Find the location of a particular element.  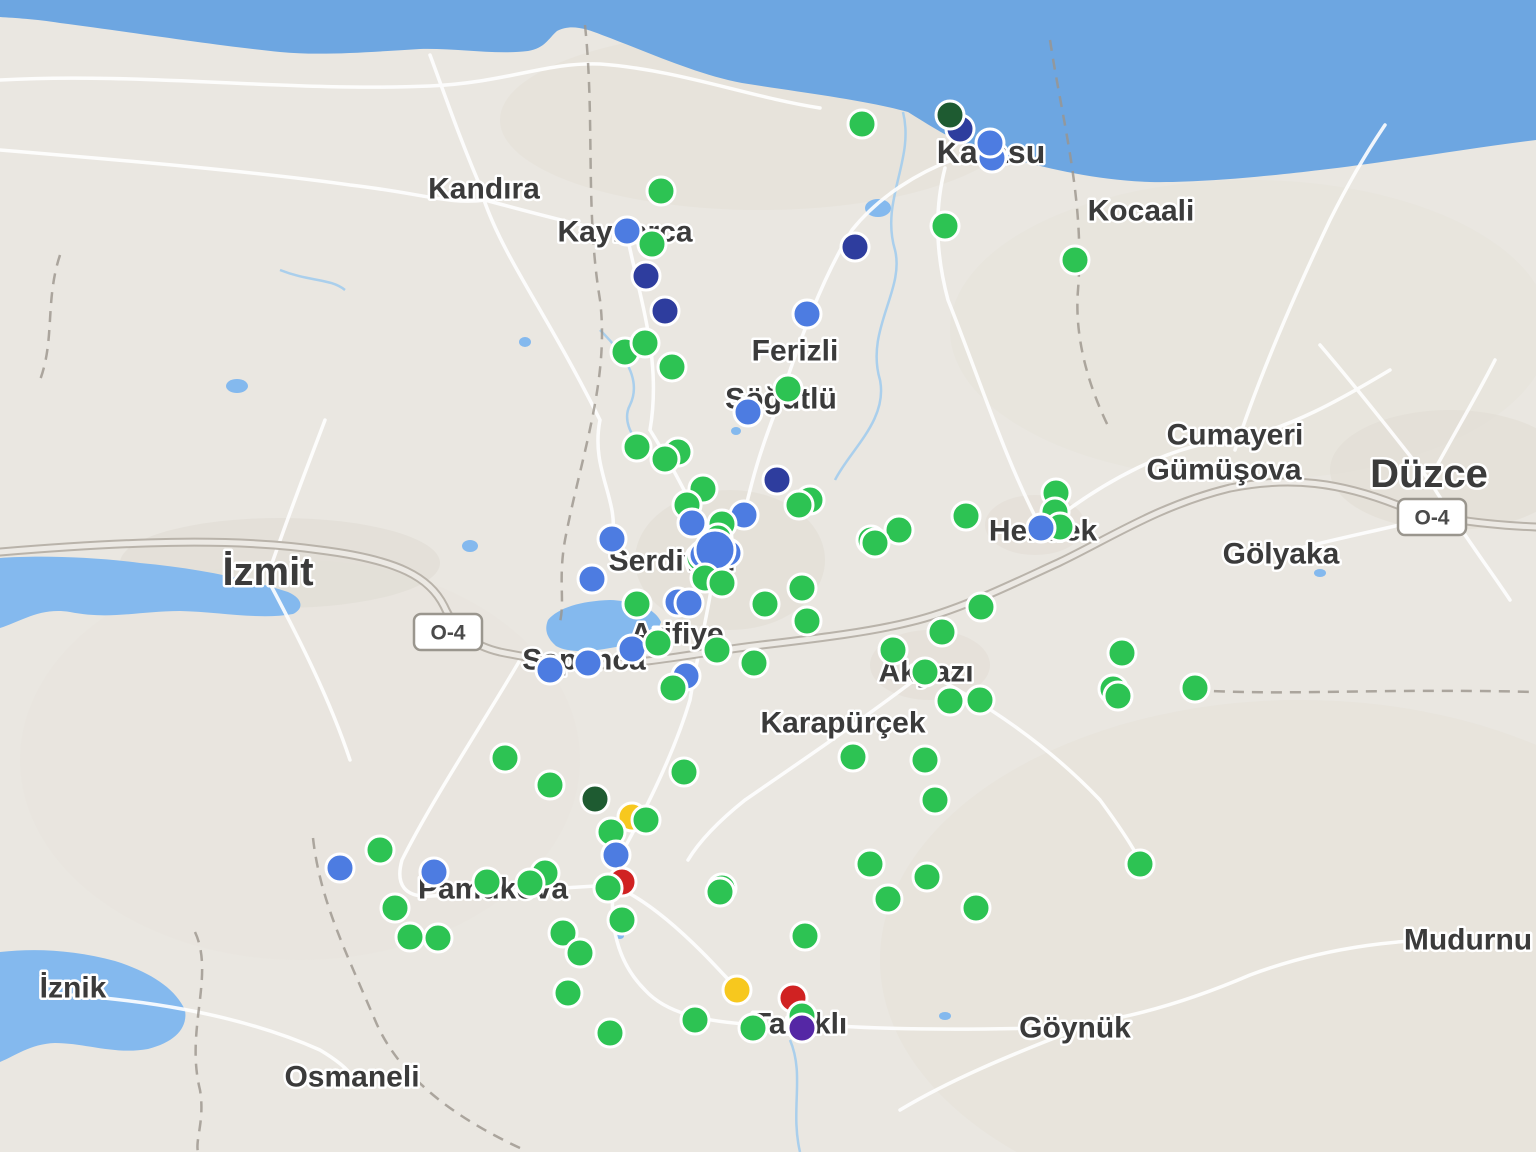

place-label-glyaka: Gölyaka is located at coordinates (1281, 554).